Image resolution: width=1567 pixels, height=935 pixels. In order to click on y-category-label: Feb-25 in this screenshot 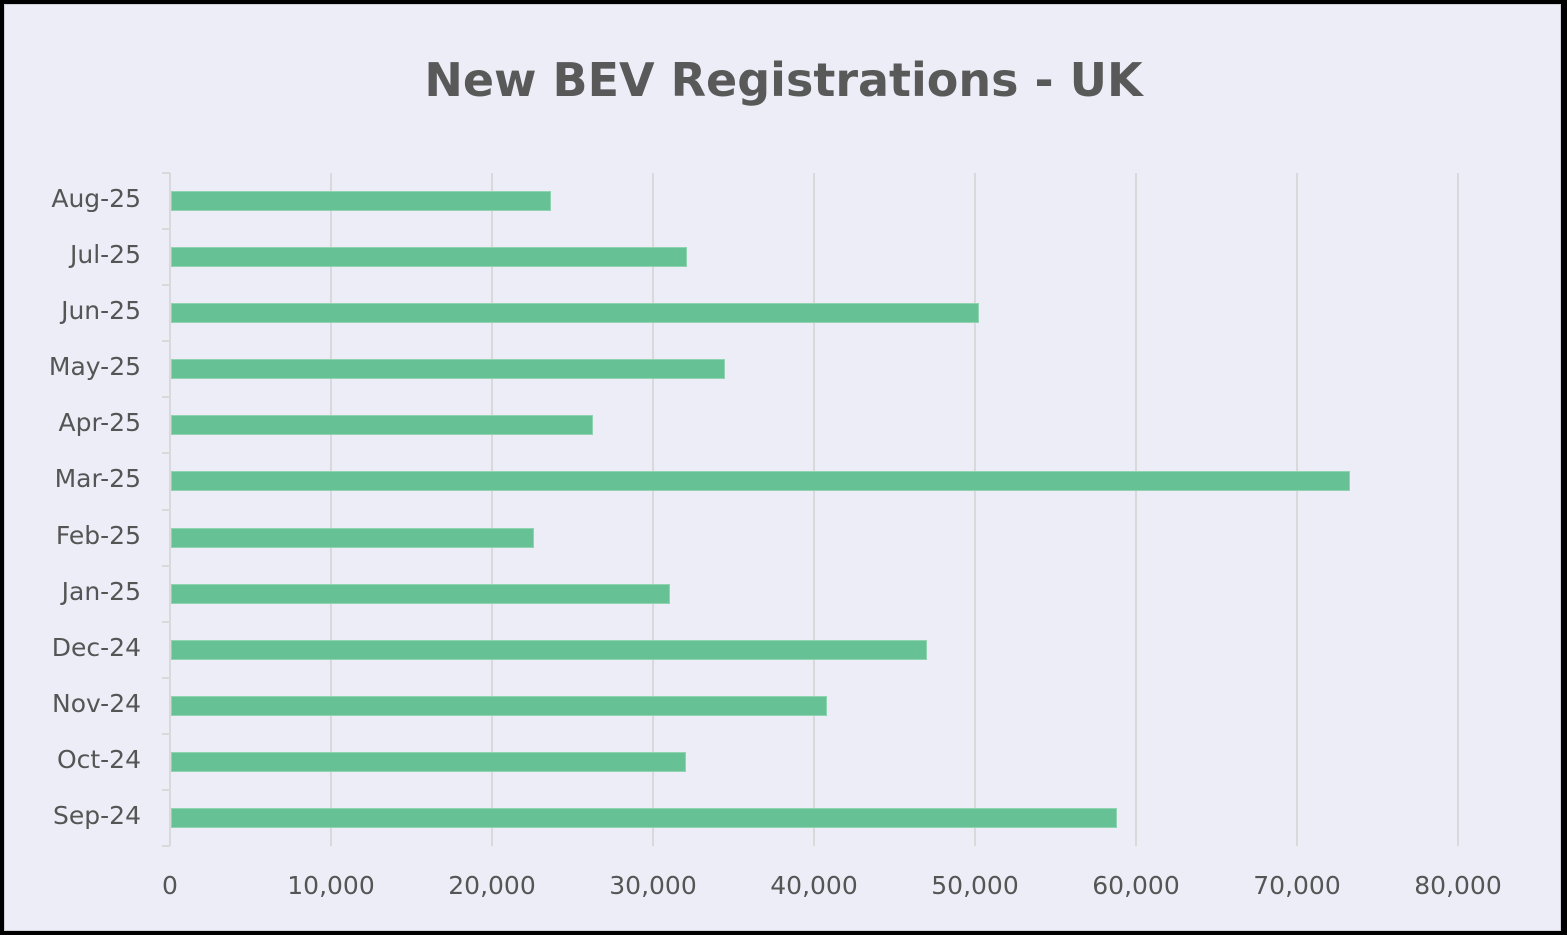, I will do `click(98, 535)`.